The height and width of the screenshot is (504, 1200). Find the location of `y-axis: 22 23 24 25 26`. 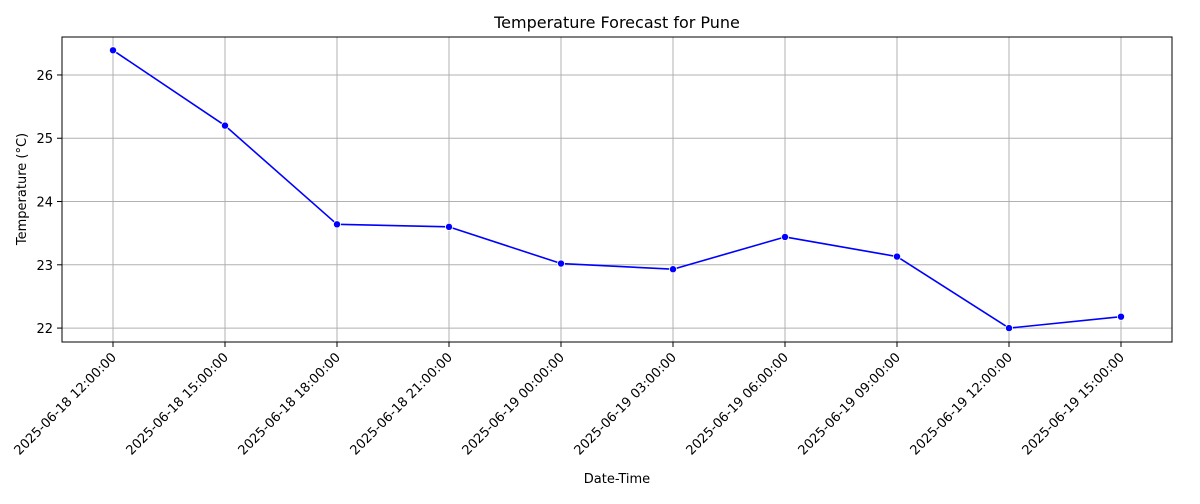

y-axis: 22 23 24 25 26 is located at coordinates (49, 203).